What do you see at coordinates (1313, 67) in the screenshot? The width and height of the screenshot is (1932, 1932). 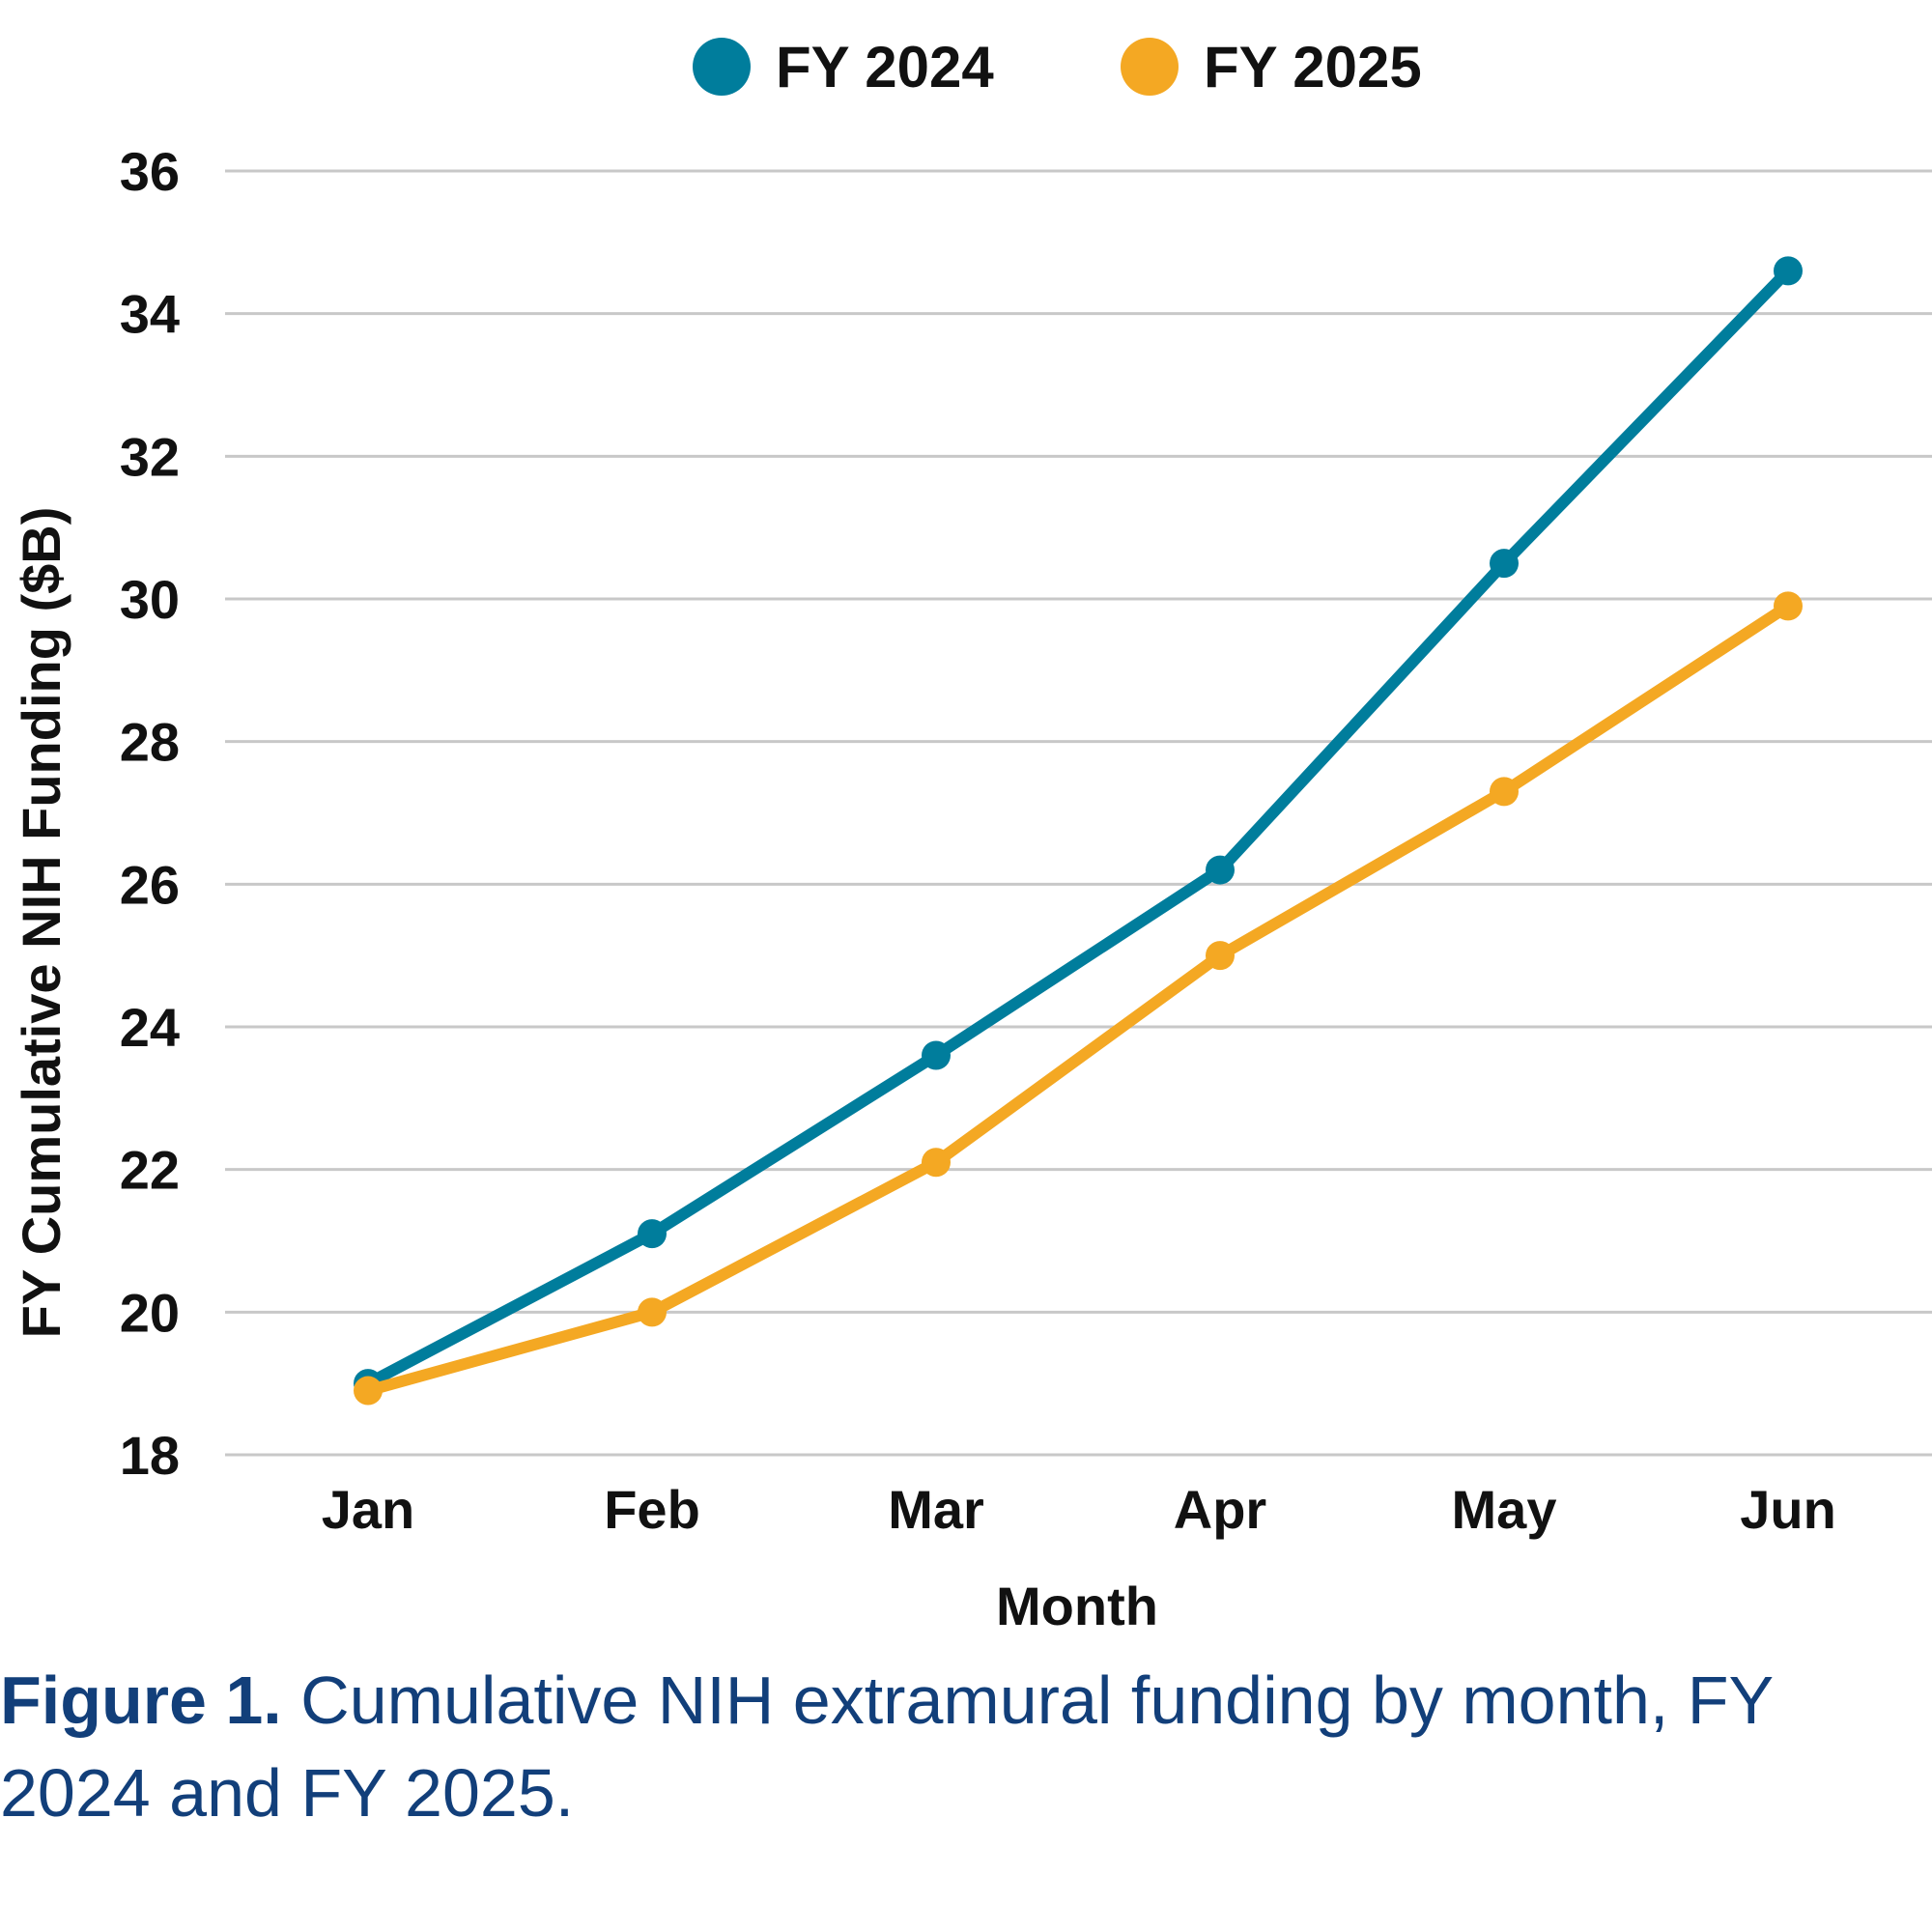 I see `legend-label-fy-2025: FY 2025` at bounding box center [1313, 67].